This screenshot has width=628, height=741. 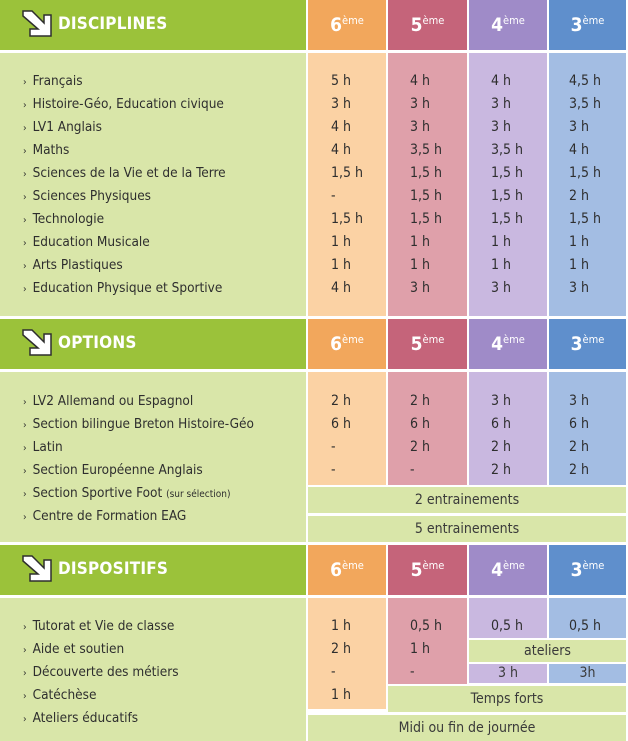 I want to click on foot-training-band: 2 entrainements, so click(x=467, y=500).